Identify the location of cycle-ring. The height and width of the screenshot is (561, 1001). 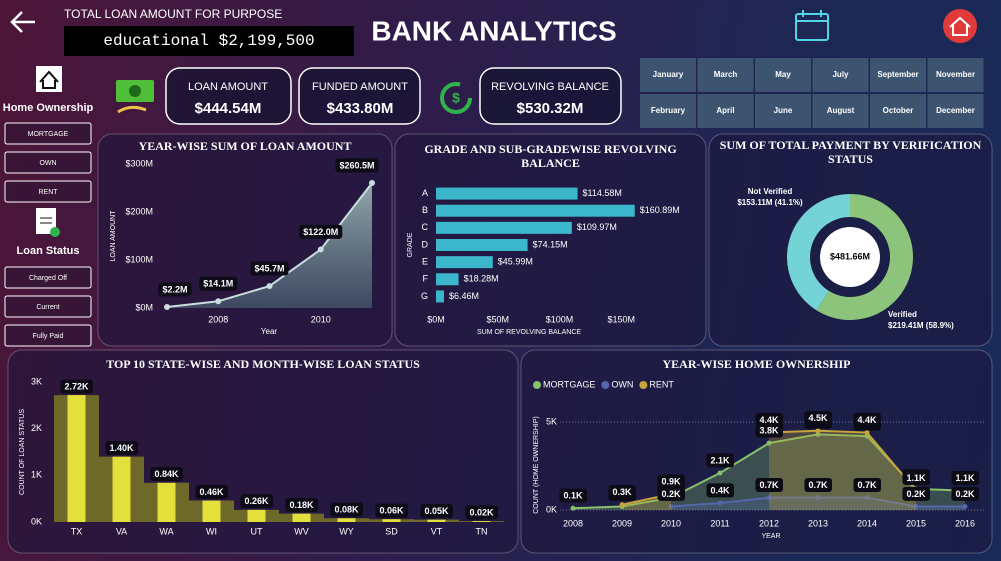
(456, 98).